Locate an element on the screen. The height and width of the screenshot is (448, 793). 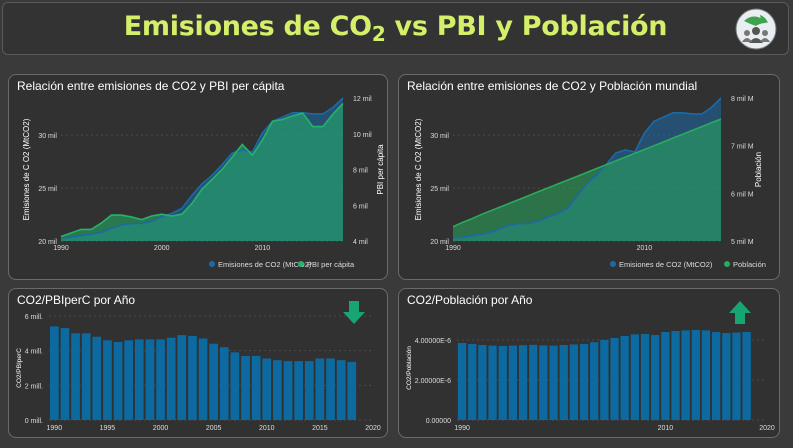
y2-tick-label: 6 mil is located at coordinates (360, 206).